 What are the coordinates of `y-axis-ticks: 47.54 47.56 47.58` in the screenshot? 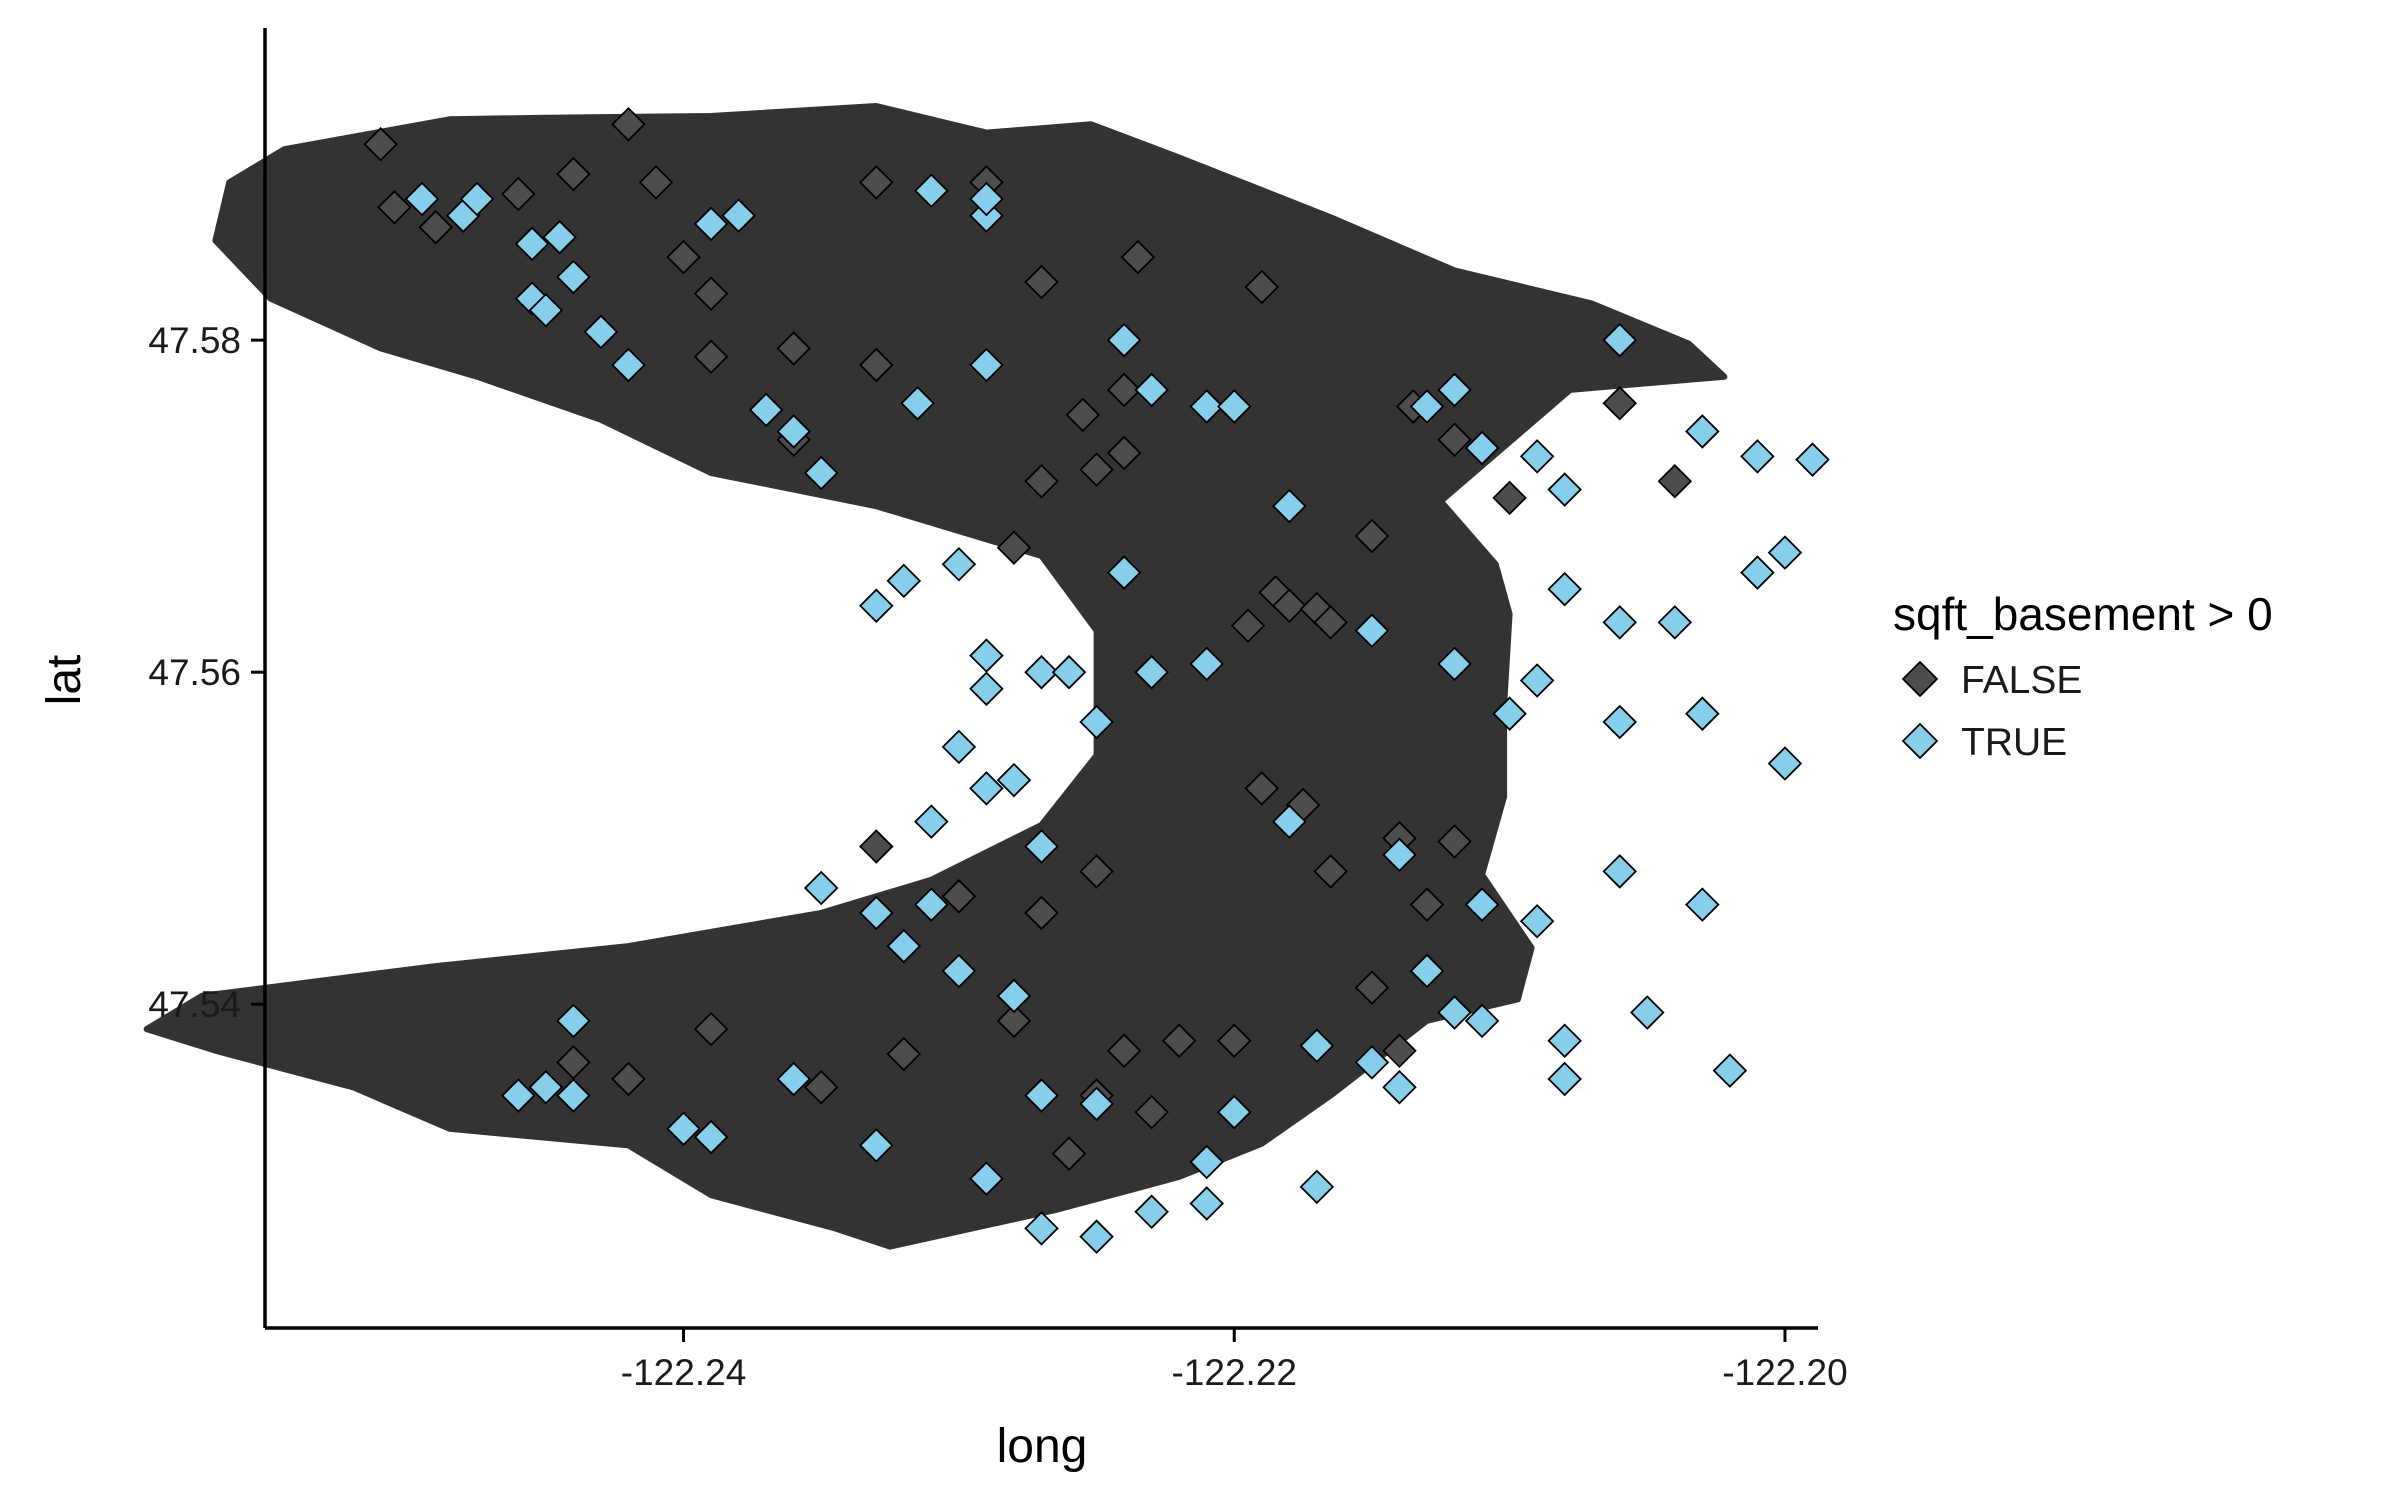 It's located at (206, 672).